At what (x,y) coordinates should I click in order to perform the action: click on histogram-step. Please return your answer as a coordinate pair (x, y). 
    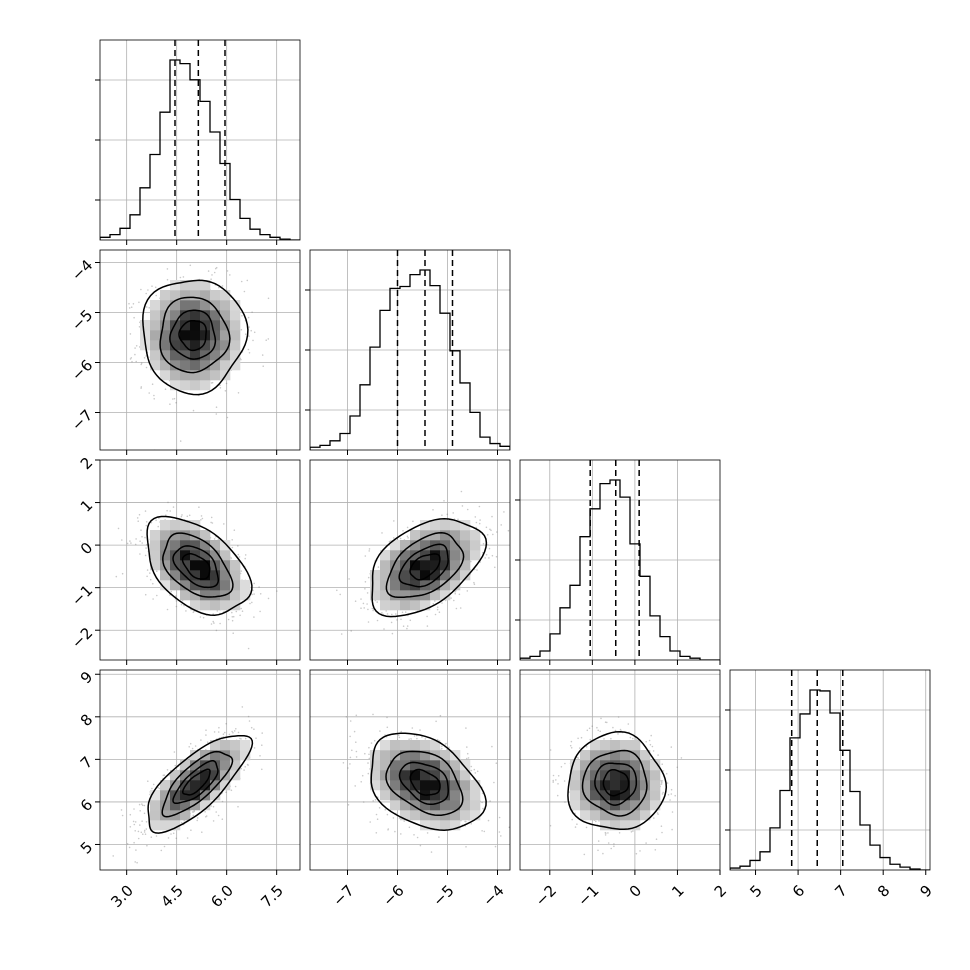
    Looking at the image, I should click on (830, 779).